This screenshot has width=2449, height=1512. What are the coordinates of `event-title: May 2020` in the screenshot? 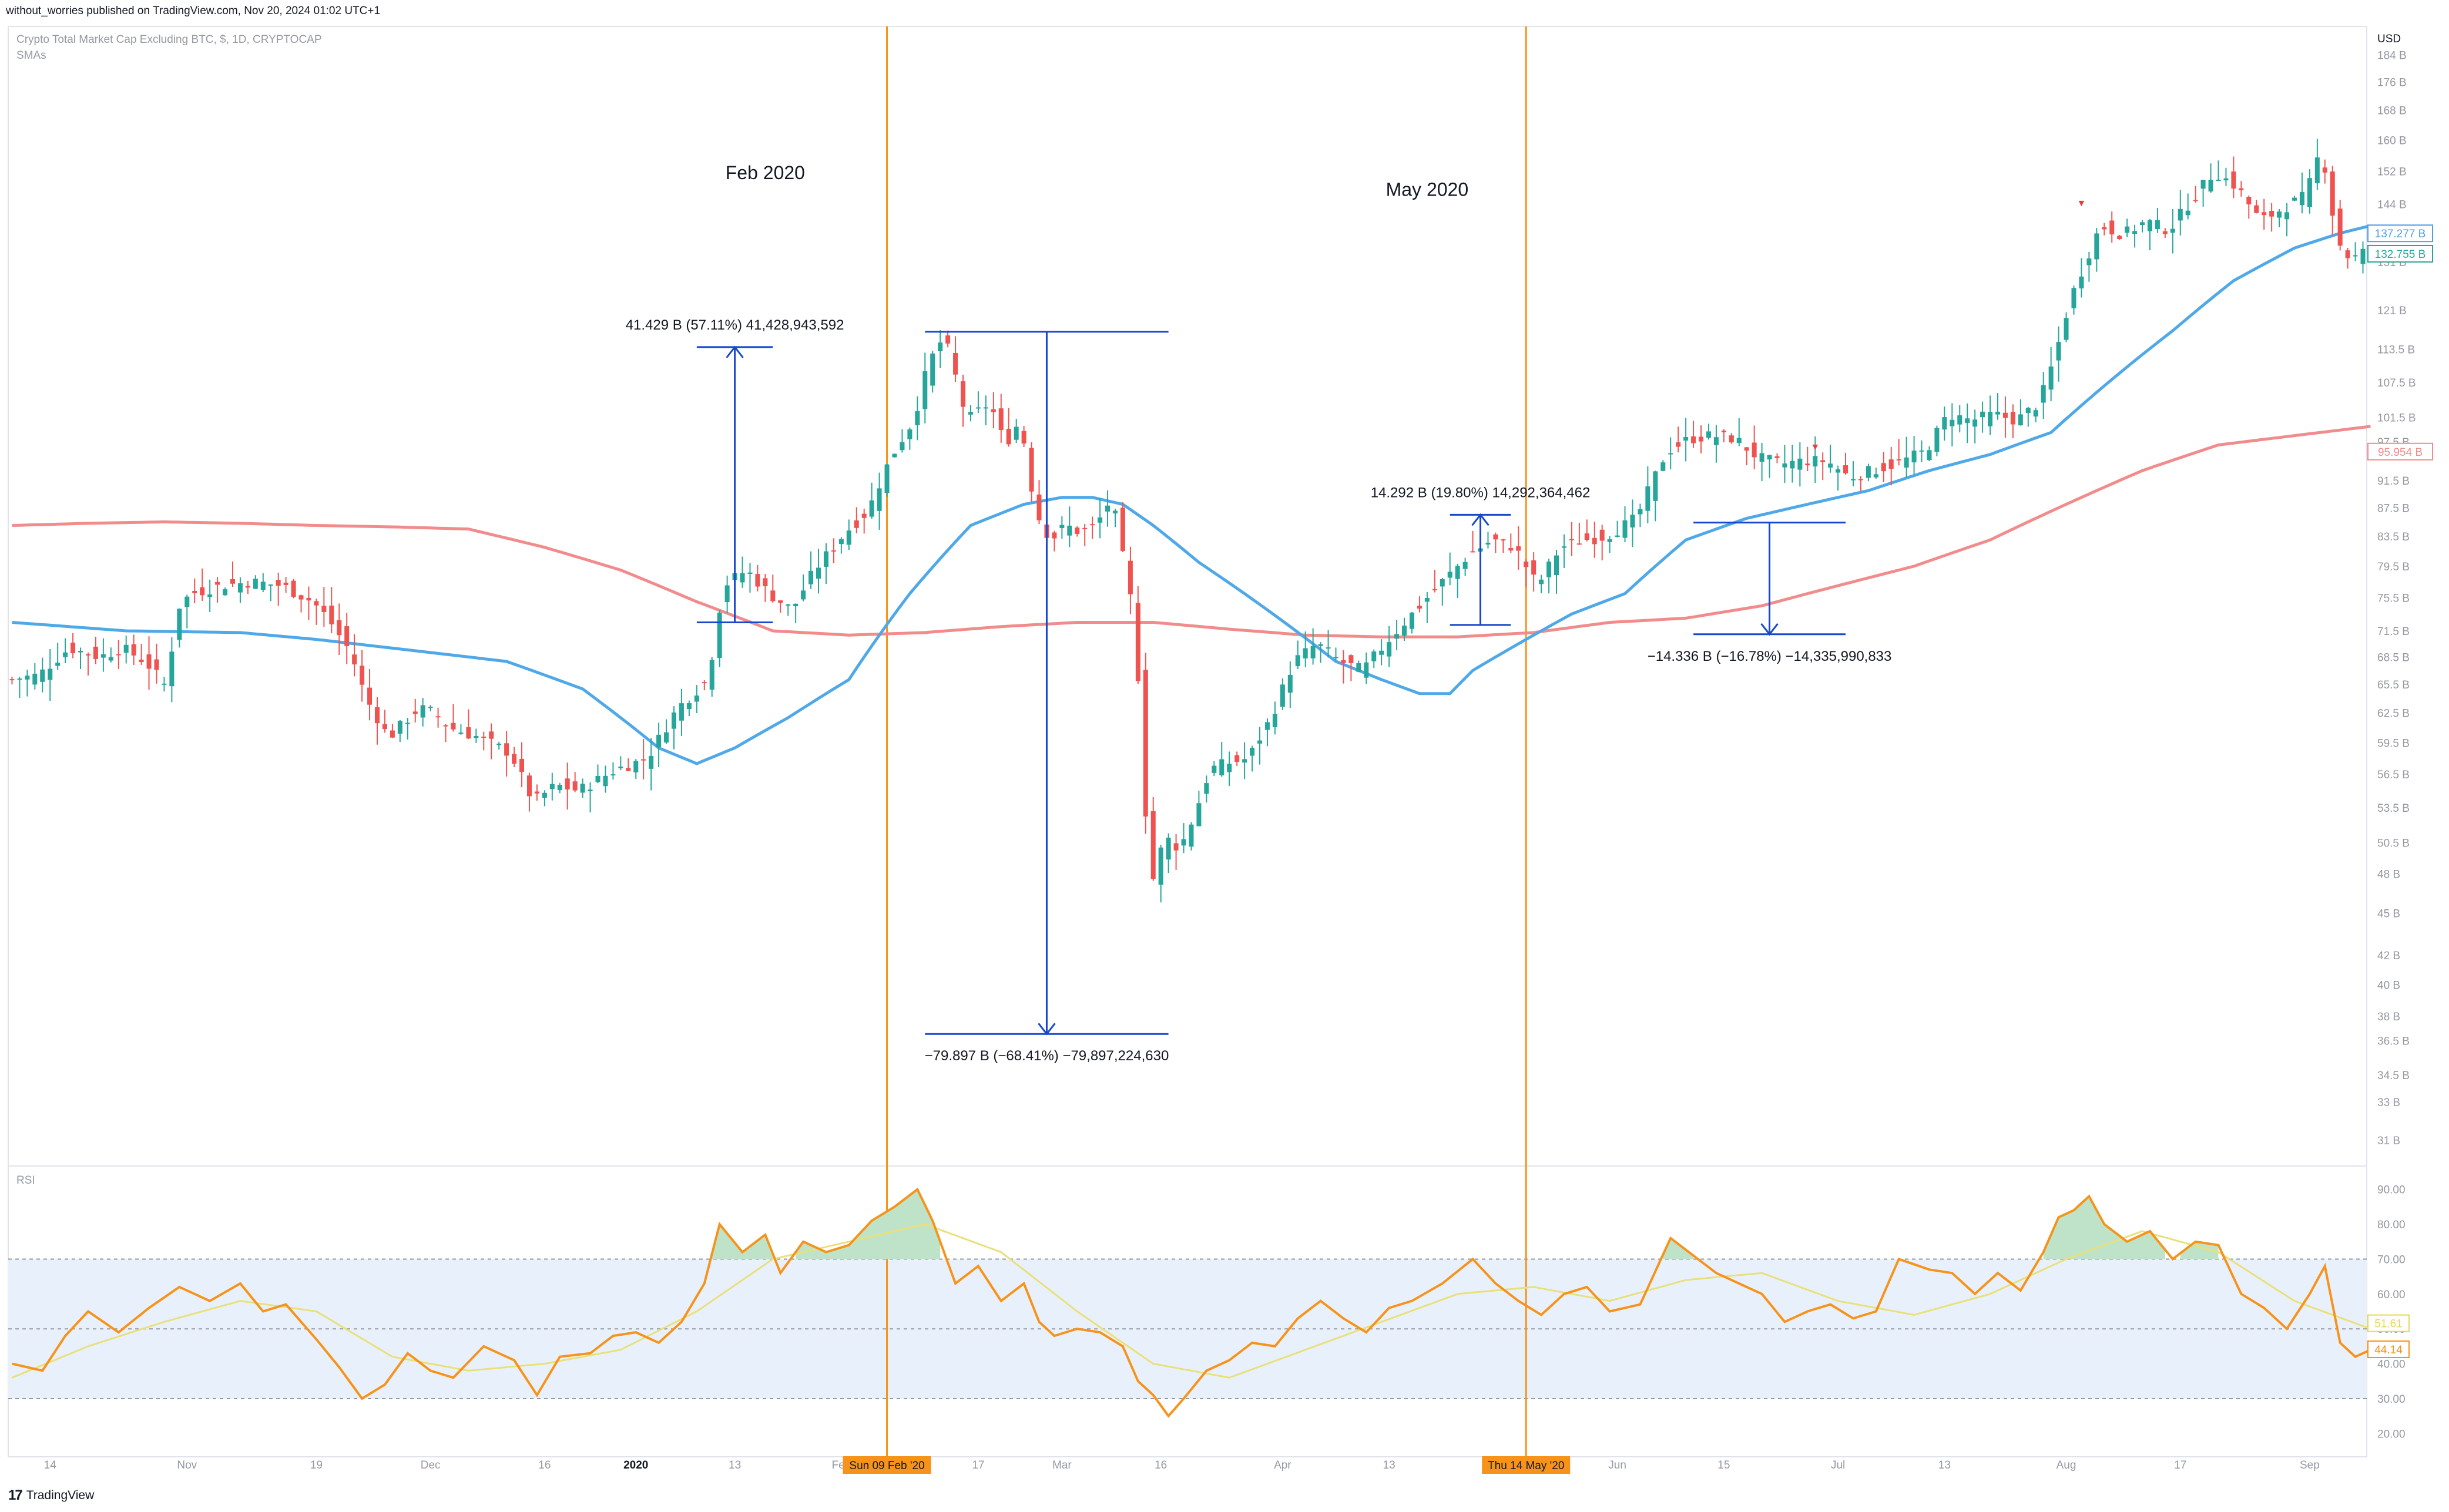 It's located at (1427, 189).